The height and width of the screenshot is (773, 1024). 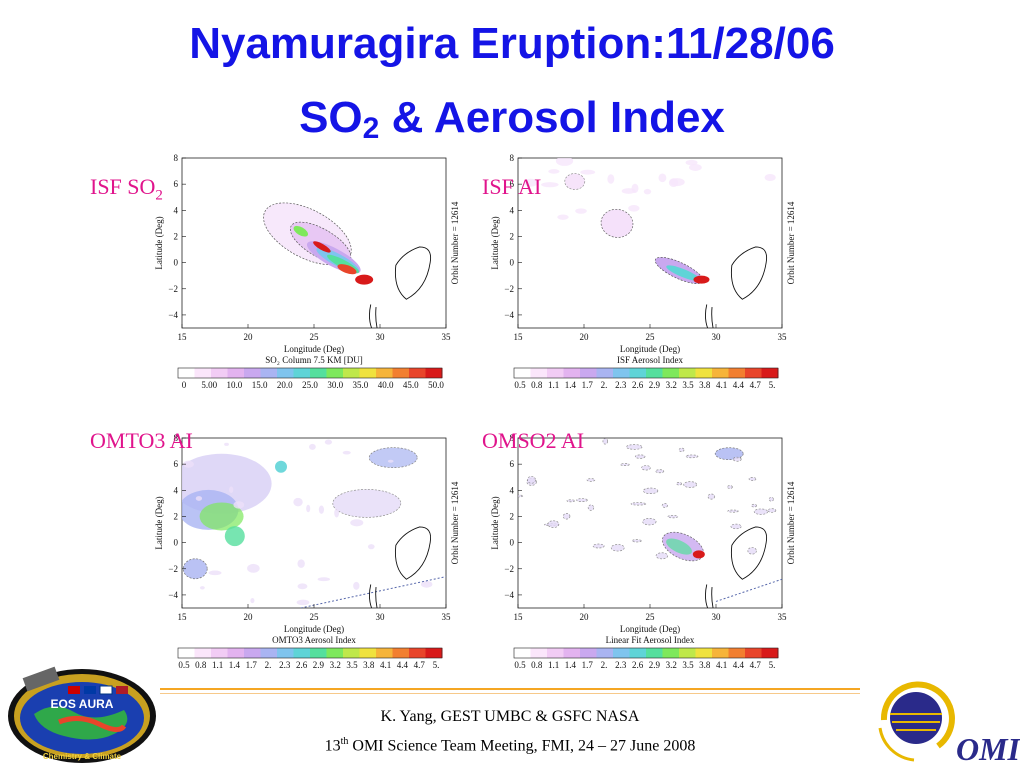 What do you see at coordinates (739, 385) in the screenshot?
I see `colorbar-tick-label: 4.4` at bounding box center [739, 385].